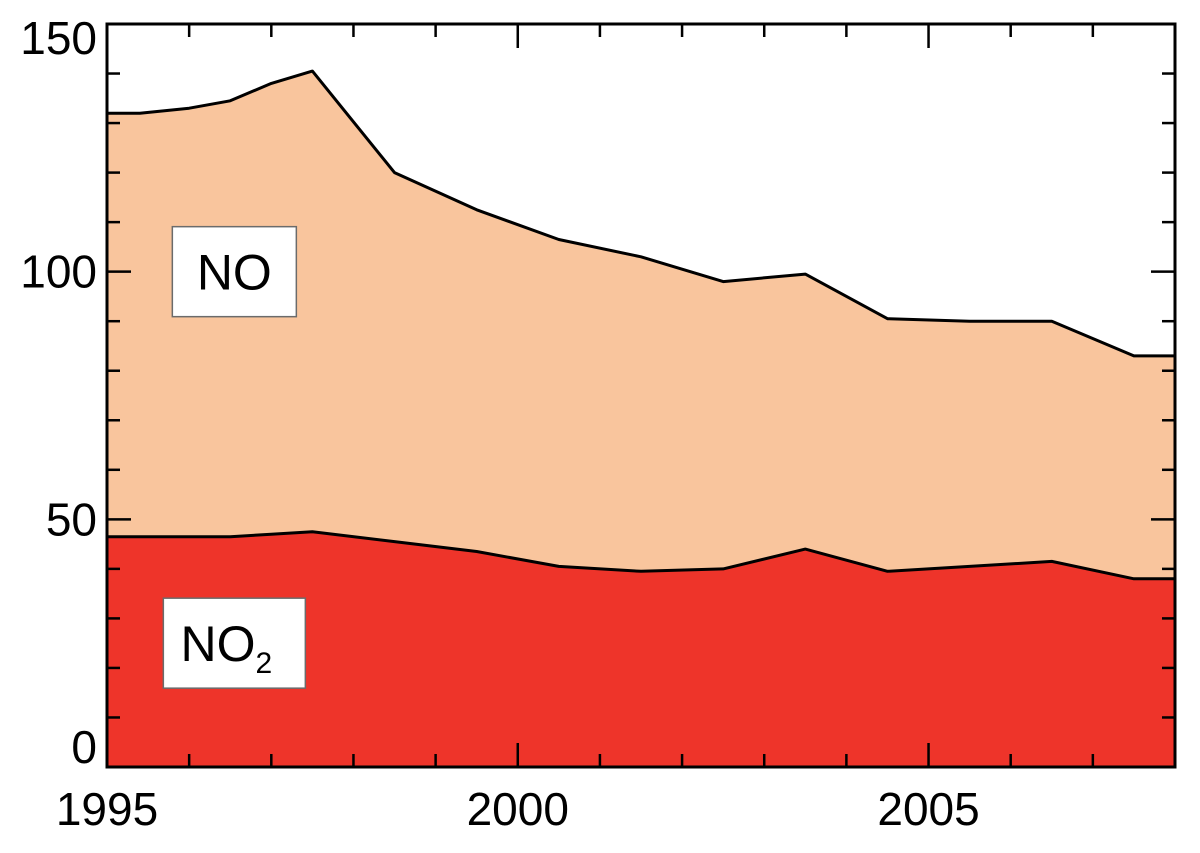 This screenshot has height=853, width=1200. I want to click on x-tick-label: 2005, so click(928, 809).